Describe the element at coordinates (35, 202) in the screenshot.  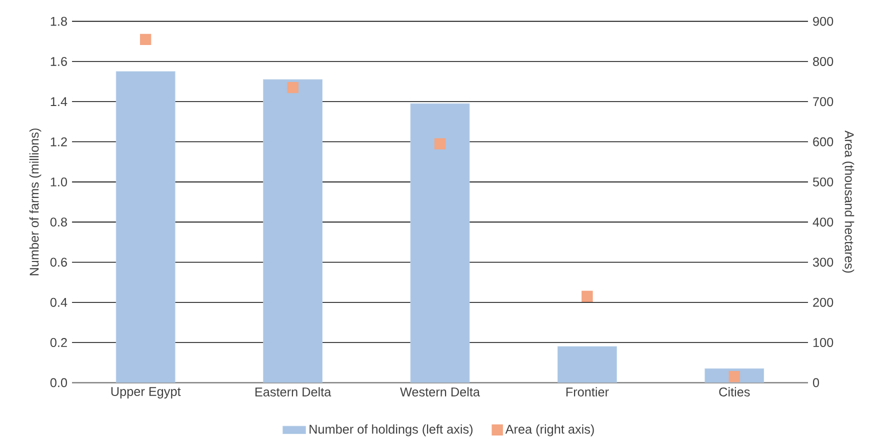
I see `y-axis-title: Number of farms (millions)` at that location.